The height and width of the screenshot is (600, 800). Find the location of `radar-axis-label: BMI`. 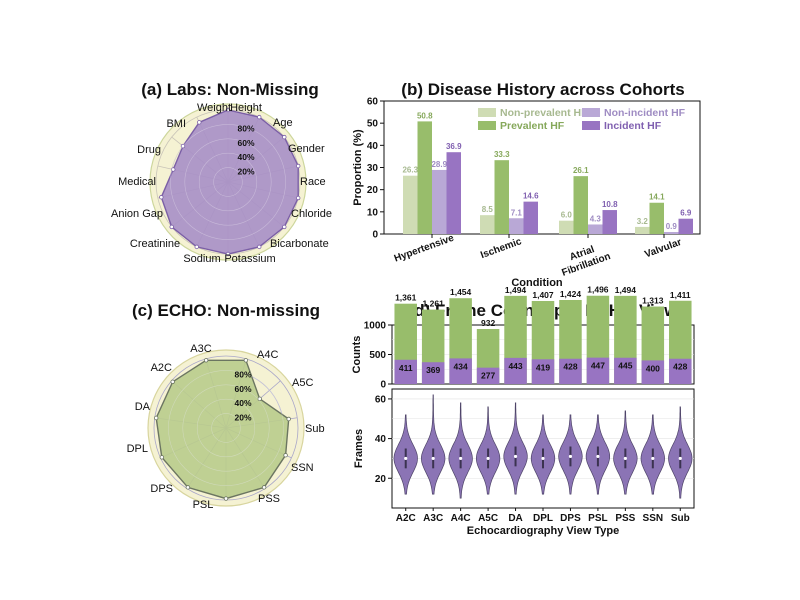

radar-axis-label: BMI is located at coordinates (176, 124).